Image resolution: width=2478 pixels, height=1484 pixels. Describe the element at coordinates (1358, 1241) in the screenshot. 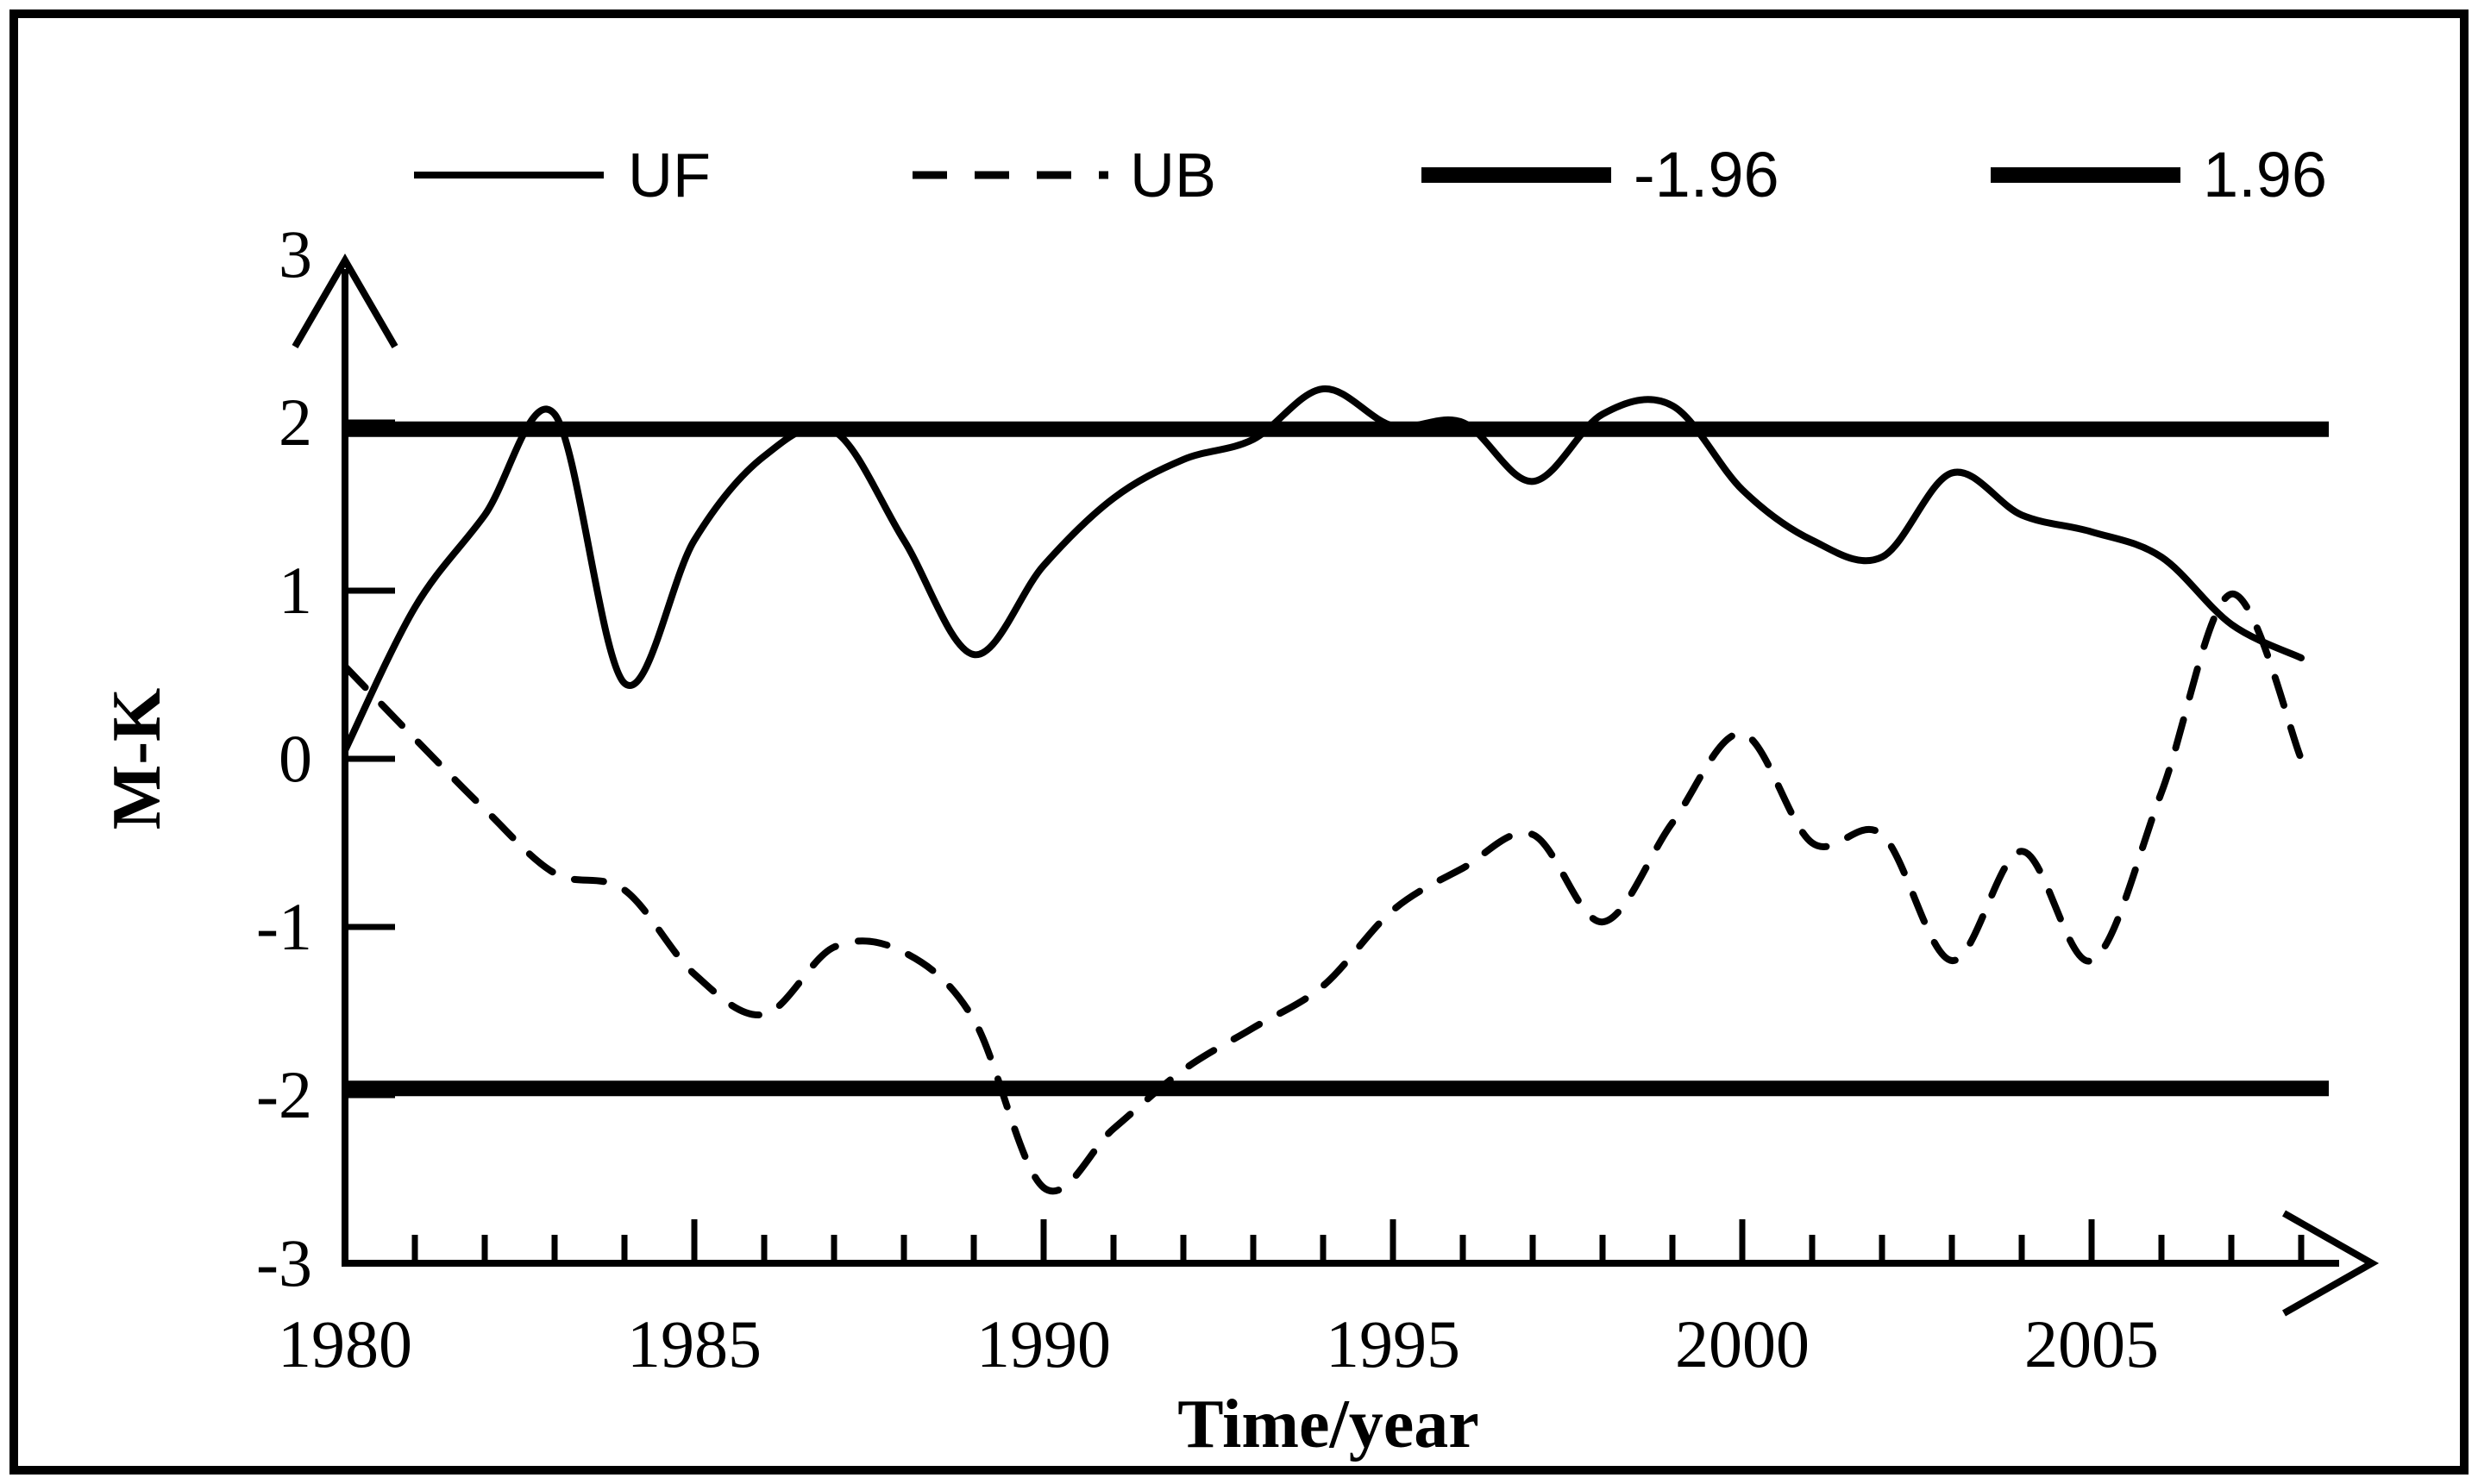

I see `x-axis-ticks` at that location.